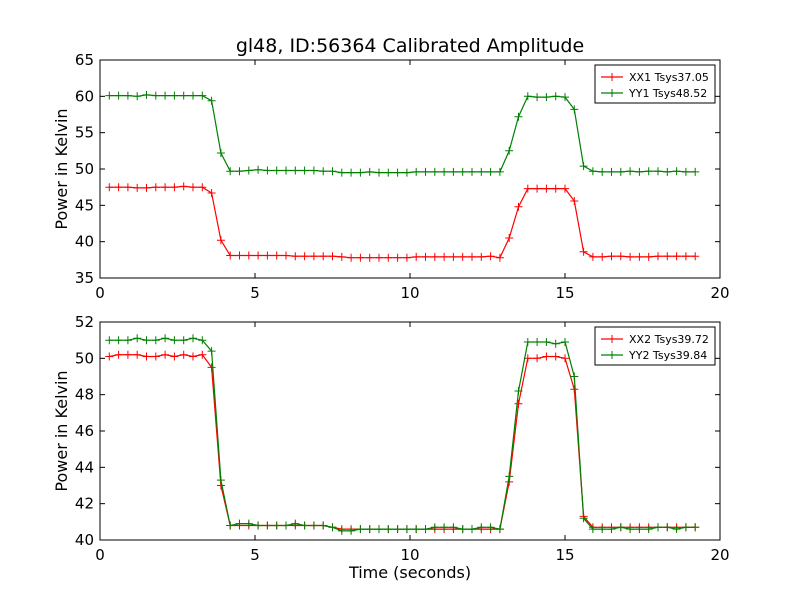 This screenshot has width=800, height=600. What do you see at coordinates (409, 572) in the screenshot?
I see `x-axis-label: Time (seconds)` at bounding box center [409, 572].